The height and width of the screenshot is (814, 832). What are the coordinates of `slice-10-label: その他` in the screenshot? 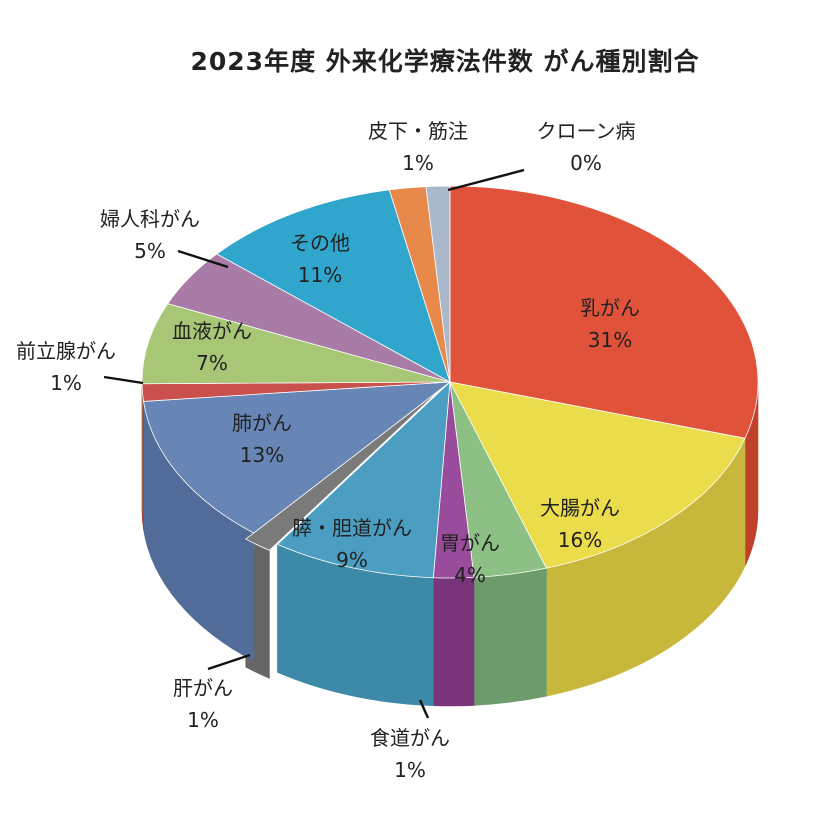 It's located at (320, 243).